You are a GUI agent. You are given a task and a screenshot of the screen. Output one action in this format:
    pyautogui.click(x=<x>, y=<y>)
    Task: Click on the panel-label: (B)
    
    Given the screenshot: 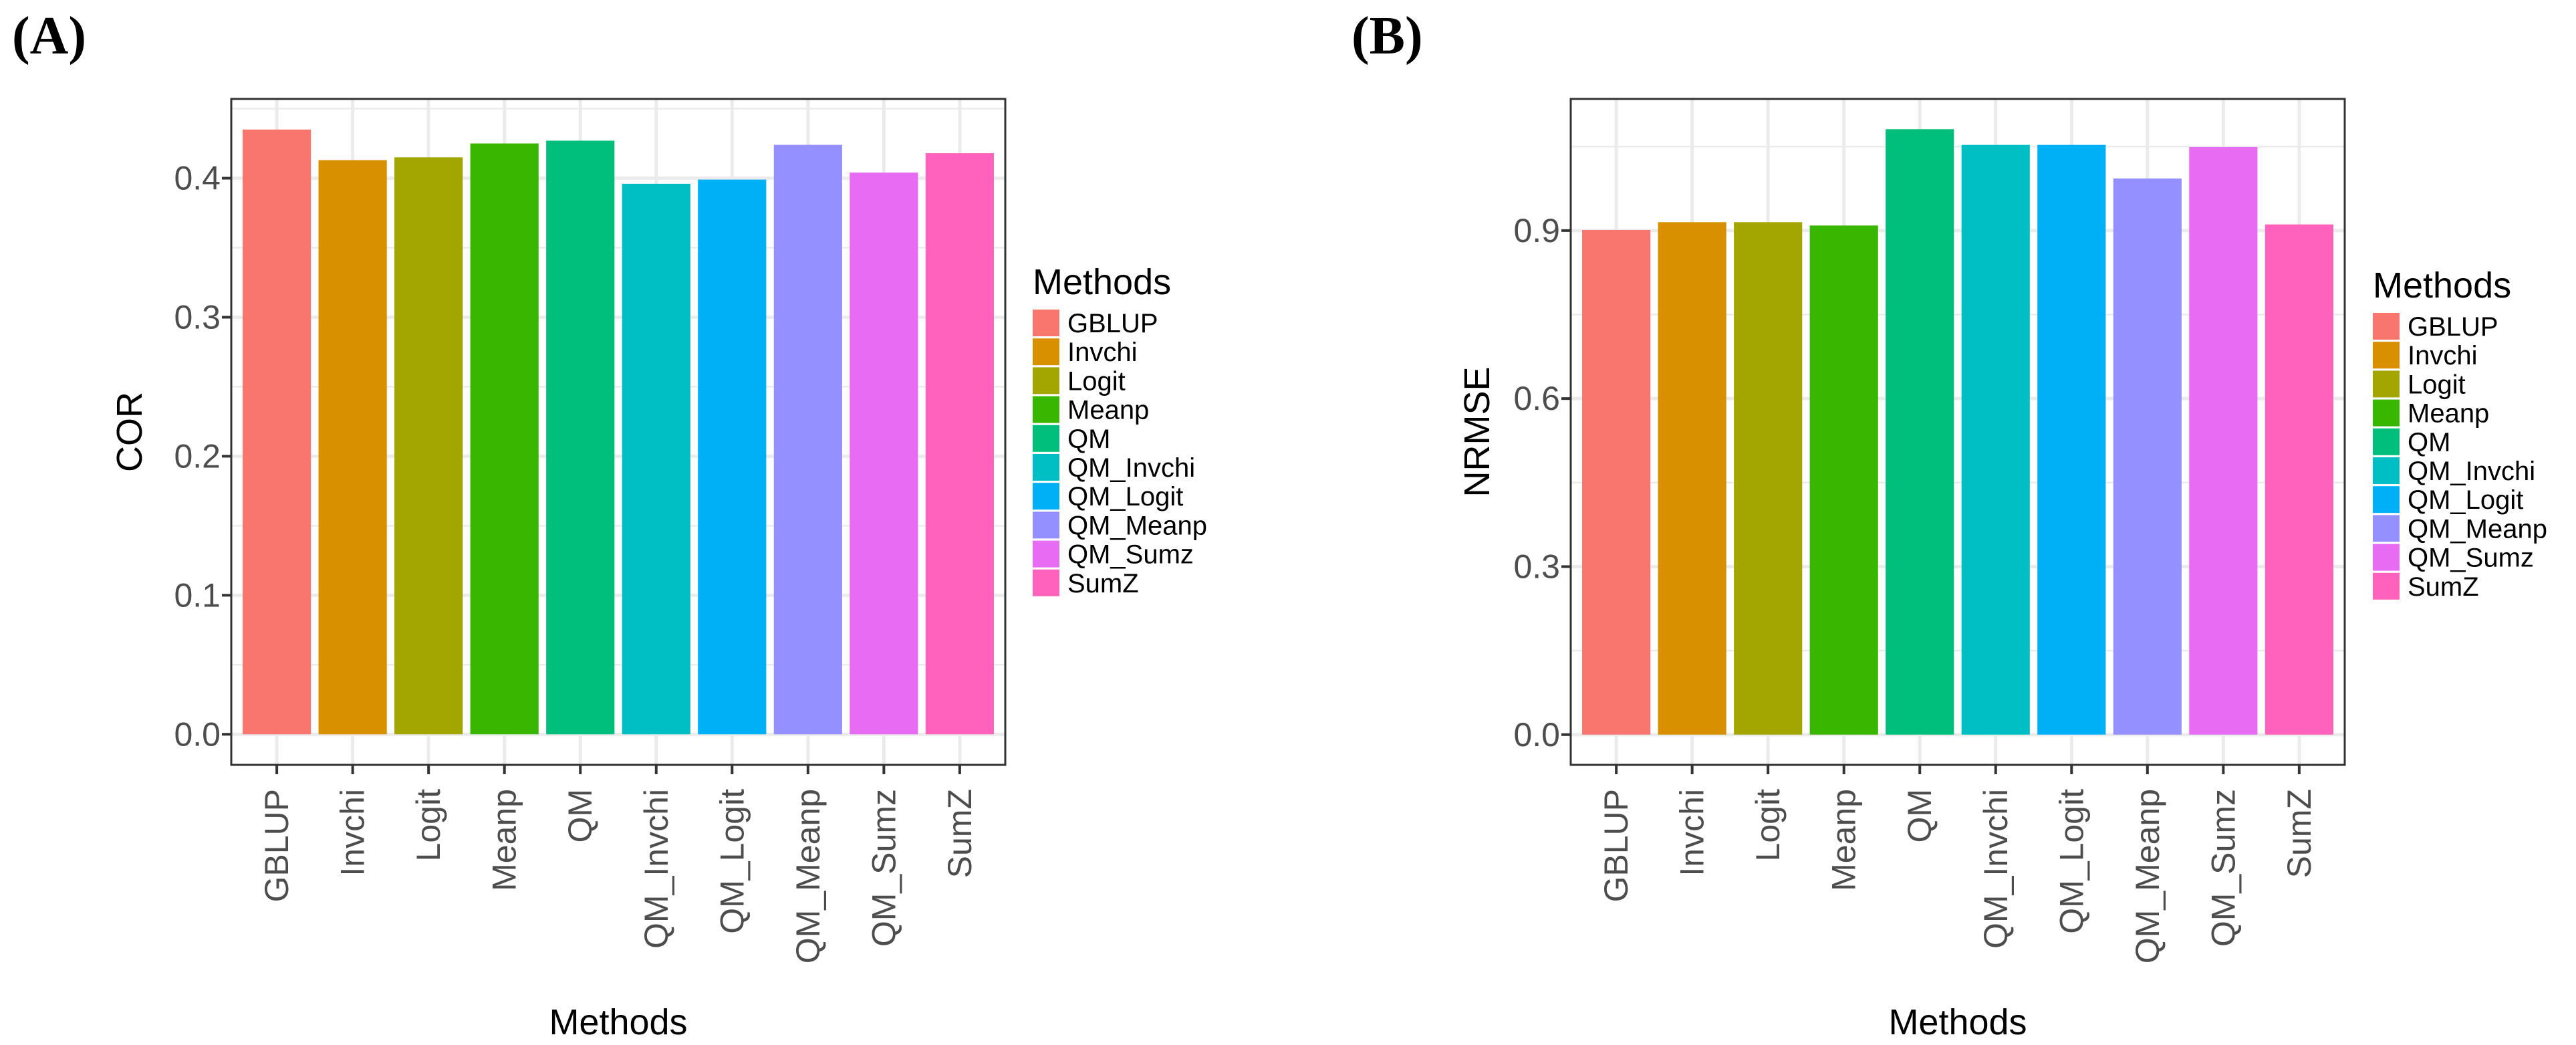 What is the action you would take?
    pyautogui.click(x=1387, y=36)
    